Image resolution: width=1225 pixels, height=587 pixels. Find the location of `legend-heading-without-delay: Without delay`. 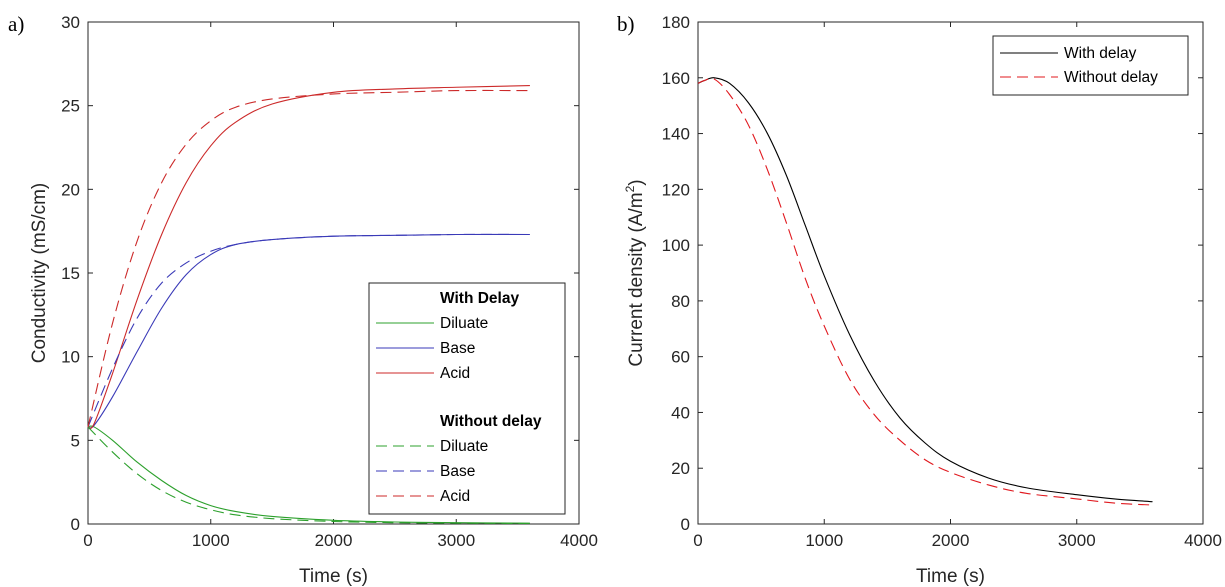

legend-heading-without-delay: Without delay is located at coordinates (491, 421).